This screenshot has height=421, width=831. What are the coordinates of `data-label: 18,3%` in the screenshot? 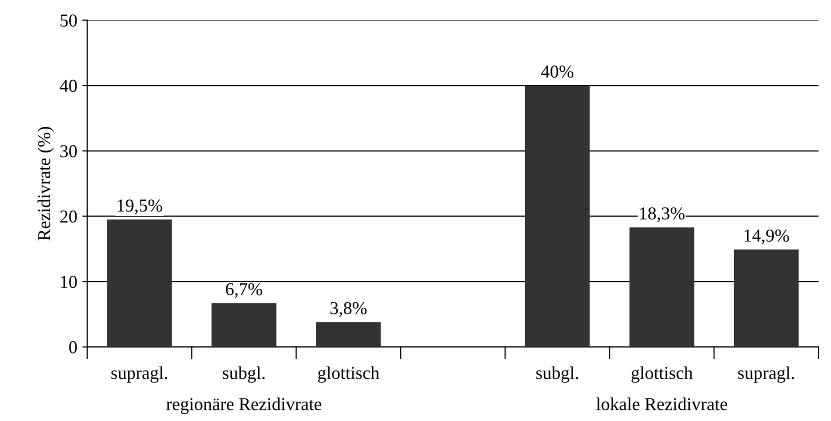 It's located at (662, 214).